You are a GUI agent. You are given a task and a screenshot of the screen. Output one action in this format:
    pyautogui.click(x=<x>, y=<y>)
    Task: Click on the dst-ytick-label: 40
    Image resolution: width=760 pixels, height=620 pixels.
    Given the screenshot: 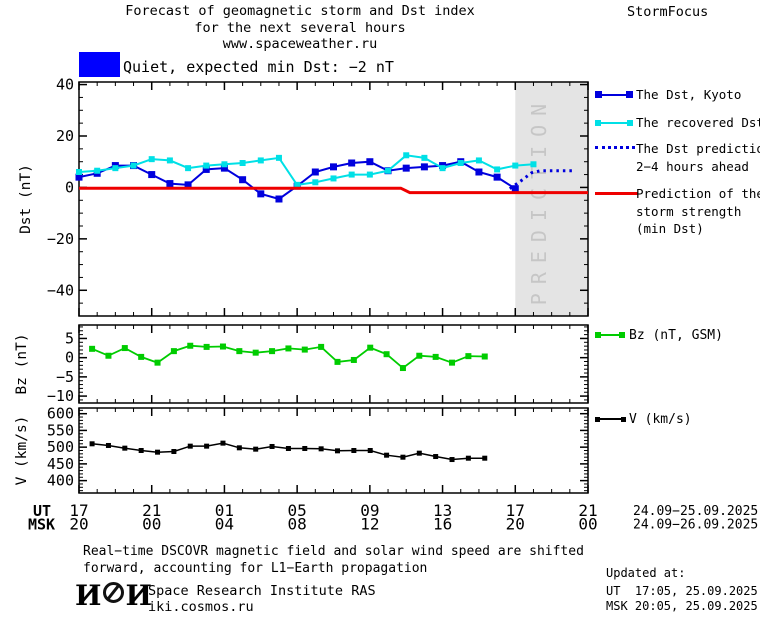 What is the action you would take?
    pyautogui.click(x=65, y=85)
    